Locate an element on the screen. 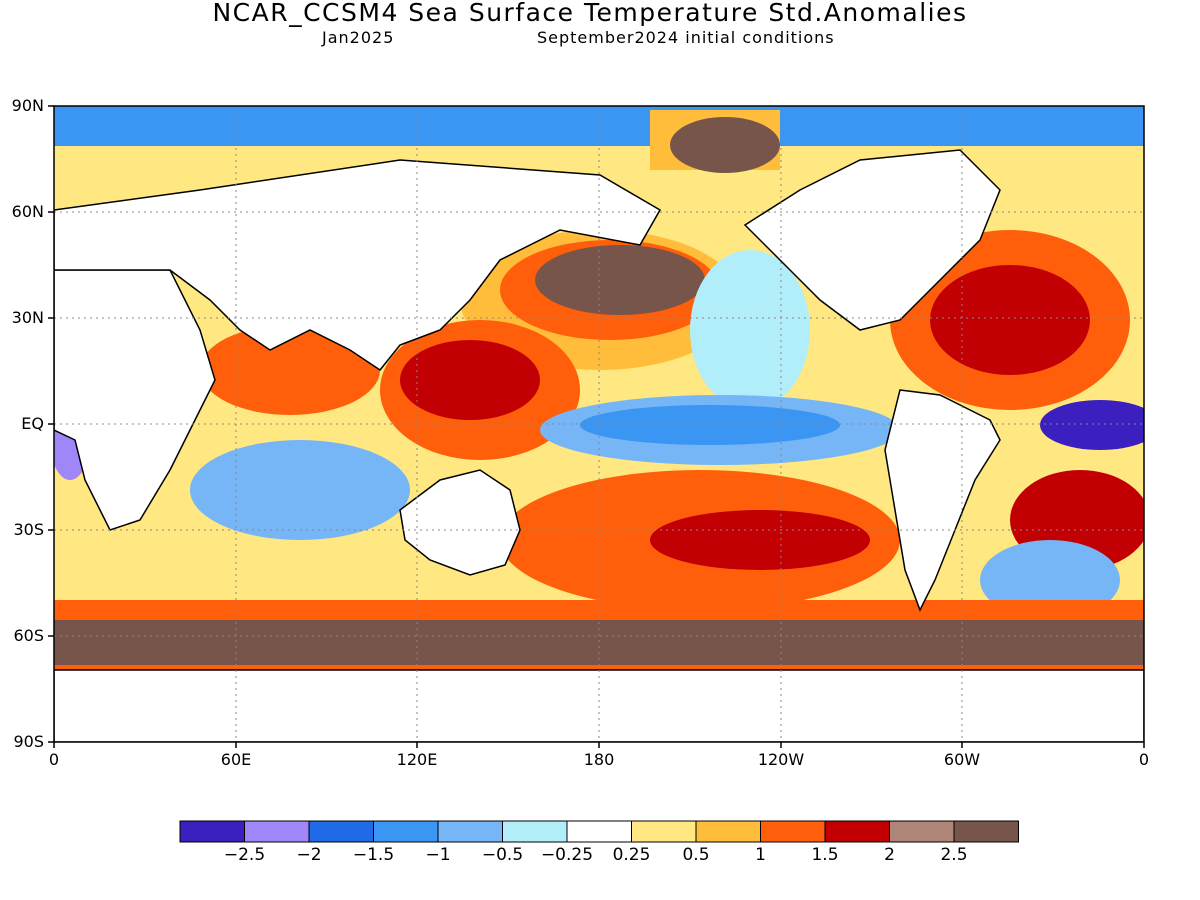 The image size is (1200, 900). lon-label-60e: 60E is located at coordinates (236, 759).